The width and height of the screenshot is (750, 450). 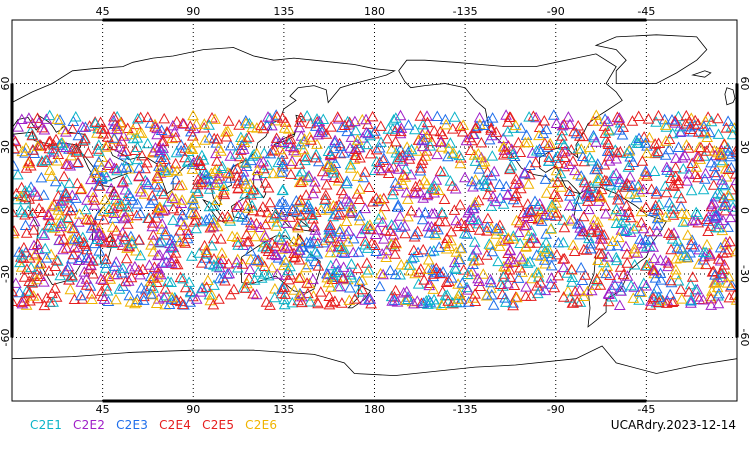 I want to click on lon-tick-label-bottom: -90, so click(x=556, y=409).